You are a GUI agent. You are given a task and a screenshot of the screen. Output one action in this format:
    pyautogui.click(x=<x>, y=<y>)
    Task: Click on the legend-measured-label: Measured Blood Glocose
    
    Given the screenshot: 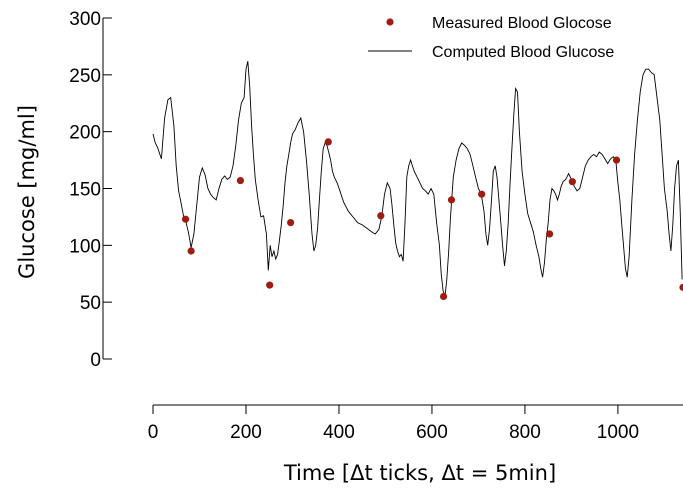 What is the action you would take?
    pyautogui.click(x=522, y=23)
    